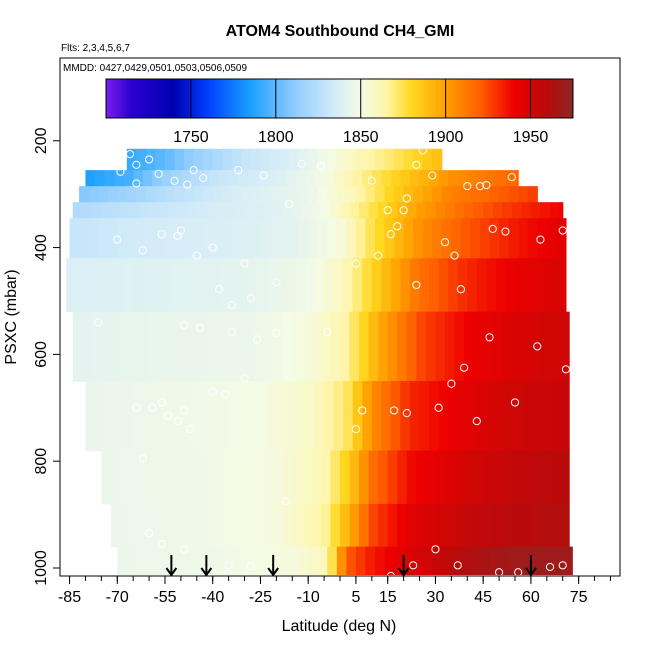  Describe the element at coordinates (155, 68) in the screenshot. I see `dates-annotation: MMDD: 0427,0429,0501,0503,0506,0509` at that location.